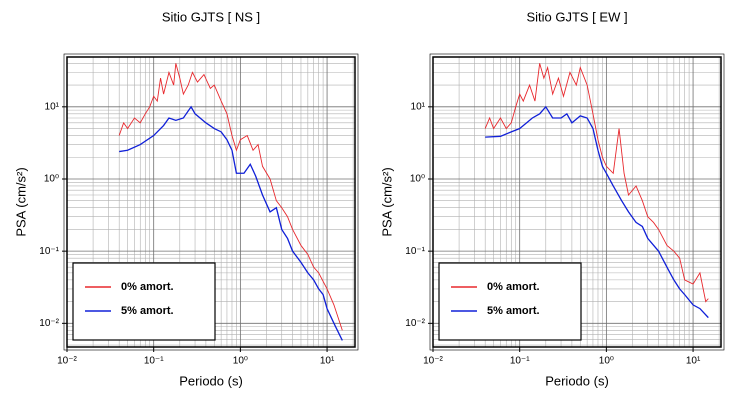 The image size is (730, 400). Describe the element at coordinates (211, 16) in the screenshot. I see `chart-title: Sitio GJTS [ NS ]` at that location.